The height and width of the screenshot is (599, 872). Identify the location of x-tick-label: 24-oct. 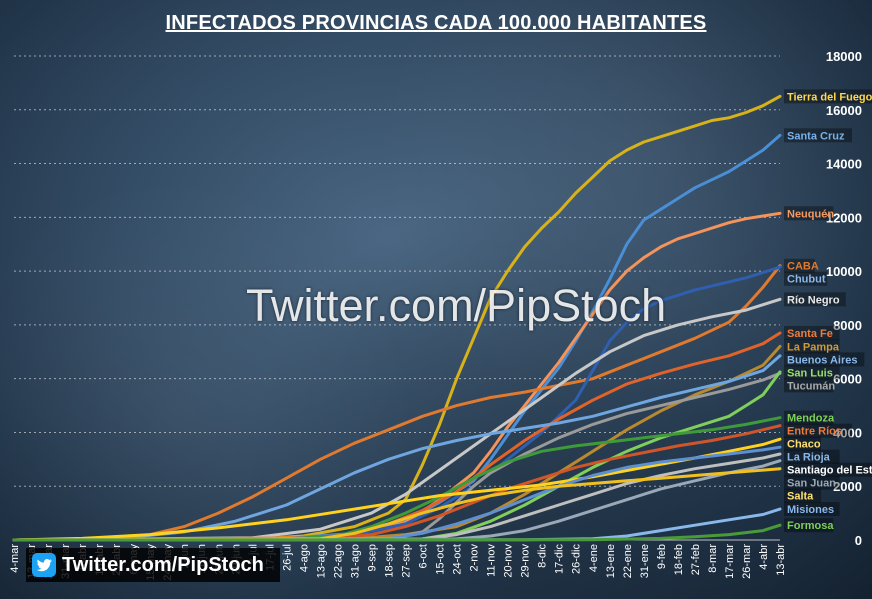
(458, 559).